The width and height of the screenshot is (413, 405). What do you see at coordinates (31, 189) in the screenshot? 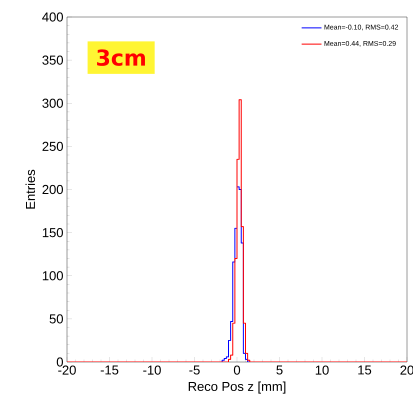
I see `y-axis-title: Entries` at bounding box center [31, 189].